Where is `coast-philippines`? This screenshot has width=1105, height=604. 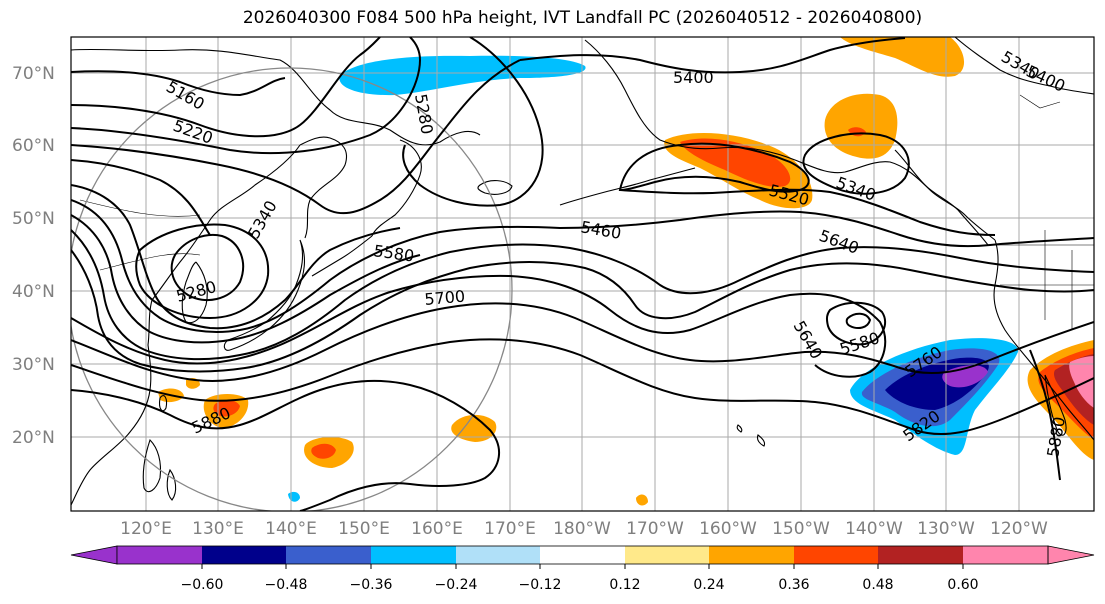
coast-philippines is located at coordinates (159, 469).